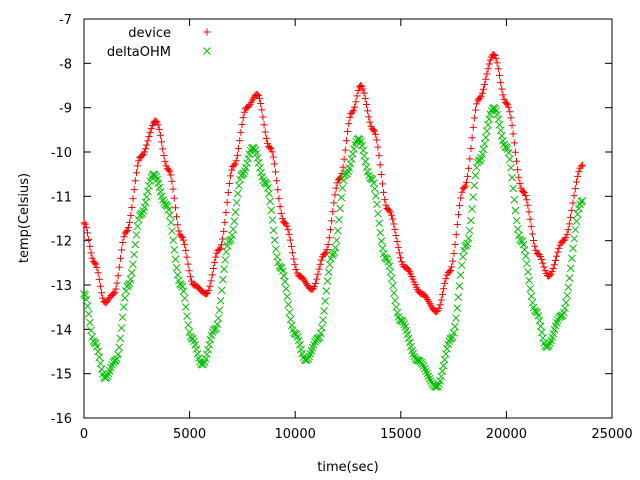 Image resolution: width=640 pixels, height=480 pixels. Describe the element at coordinates (207, 51) in the screenshot. I see `legend-marker` at that location.